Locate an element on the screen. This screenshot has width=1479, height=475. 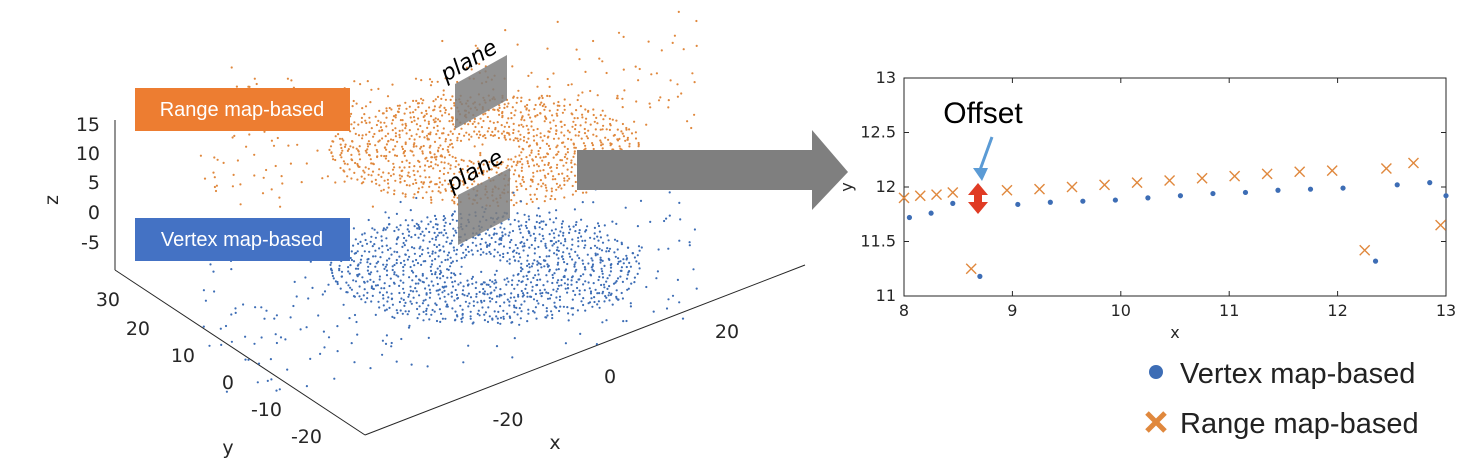
range-label-bg is located at coordinates (242, 109).